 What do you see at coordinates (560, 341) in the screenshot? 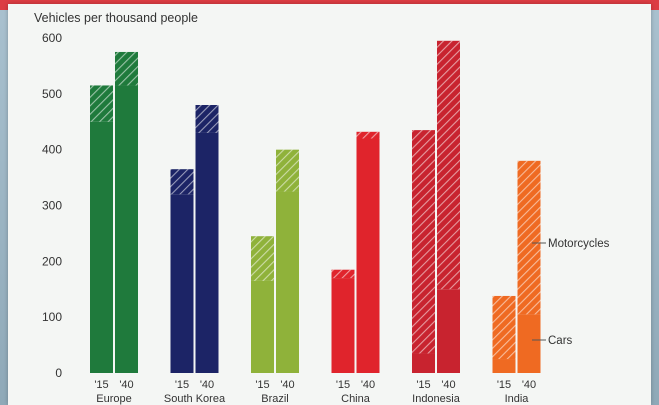
I see `legend-cars-label: Cars` at bounding box center [560, 341].